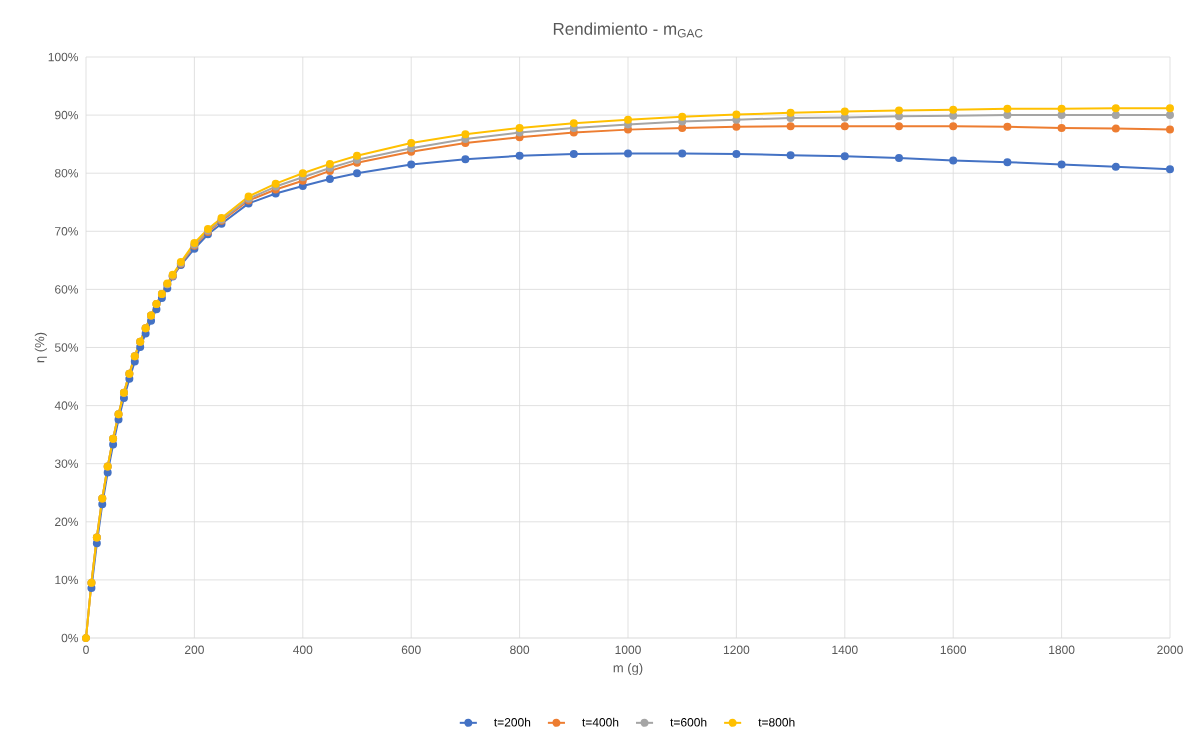 The width and height of the screenshot is (1191, 740). I want to click on x-tick-label: 200, so click(194, 650).